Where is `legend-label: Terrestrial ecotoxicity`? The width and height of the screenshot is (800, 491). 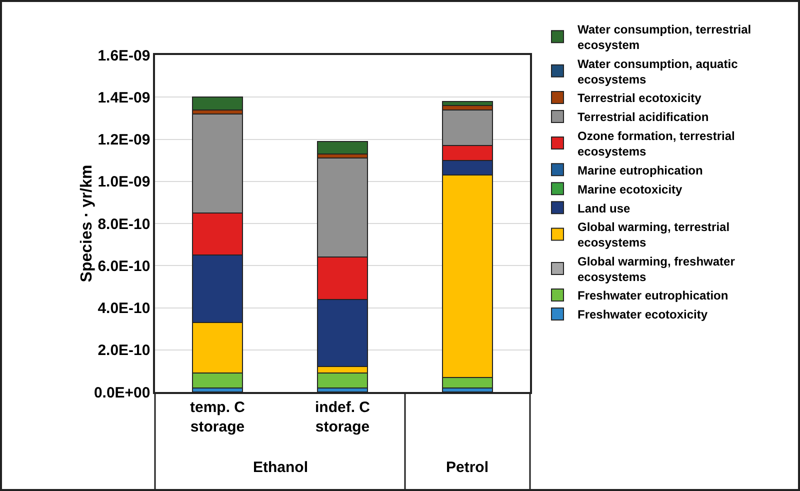
legend-label: Terrestrial ecotoxicity is located at coordinates (640, 98).